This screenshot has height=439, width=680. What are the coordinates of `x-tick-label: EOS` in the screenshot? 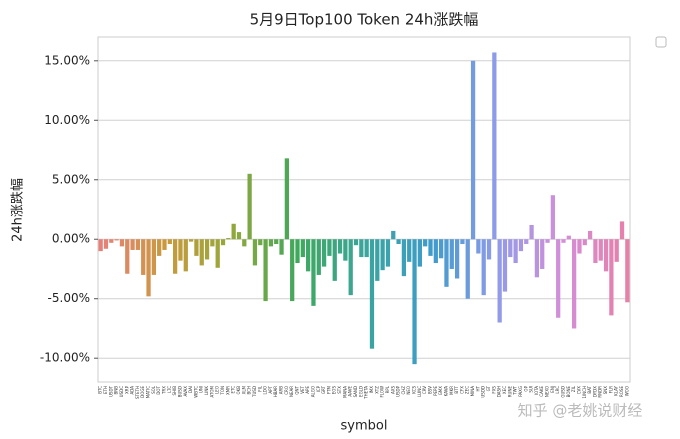 It's located at (334, 390).